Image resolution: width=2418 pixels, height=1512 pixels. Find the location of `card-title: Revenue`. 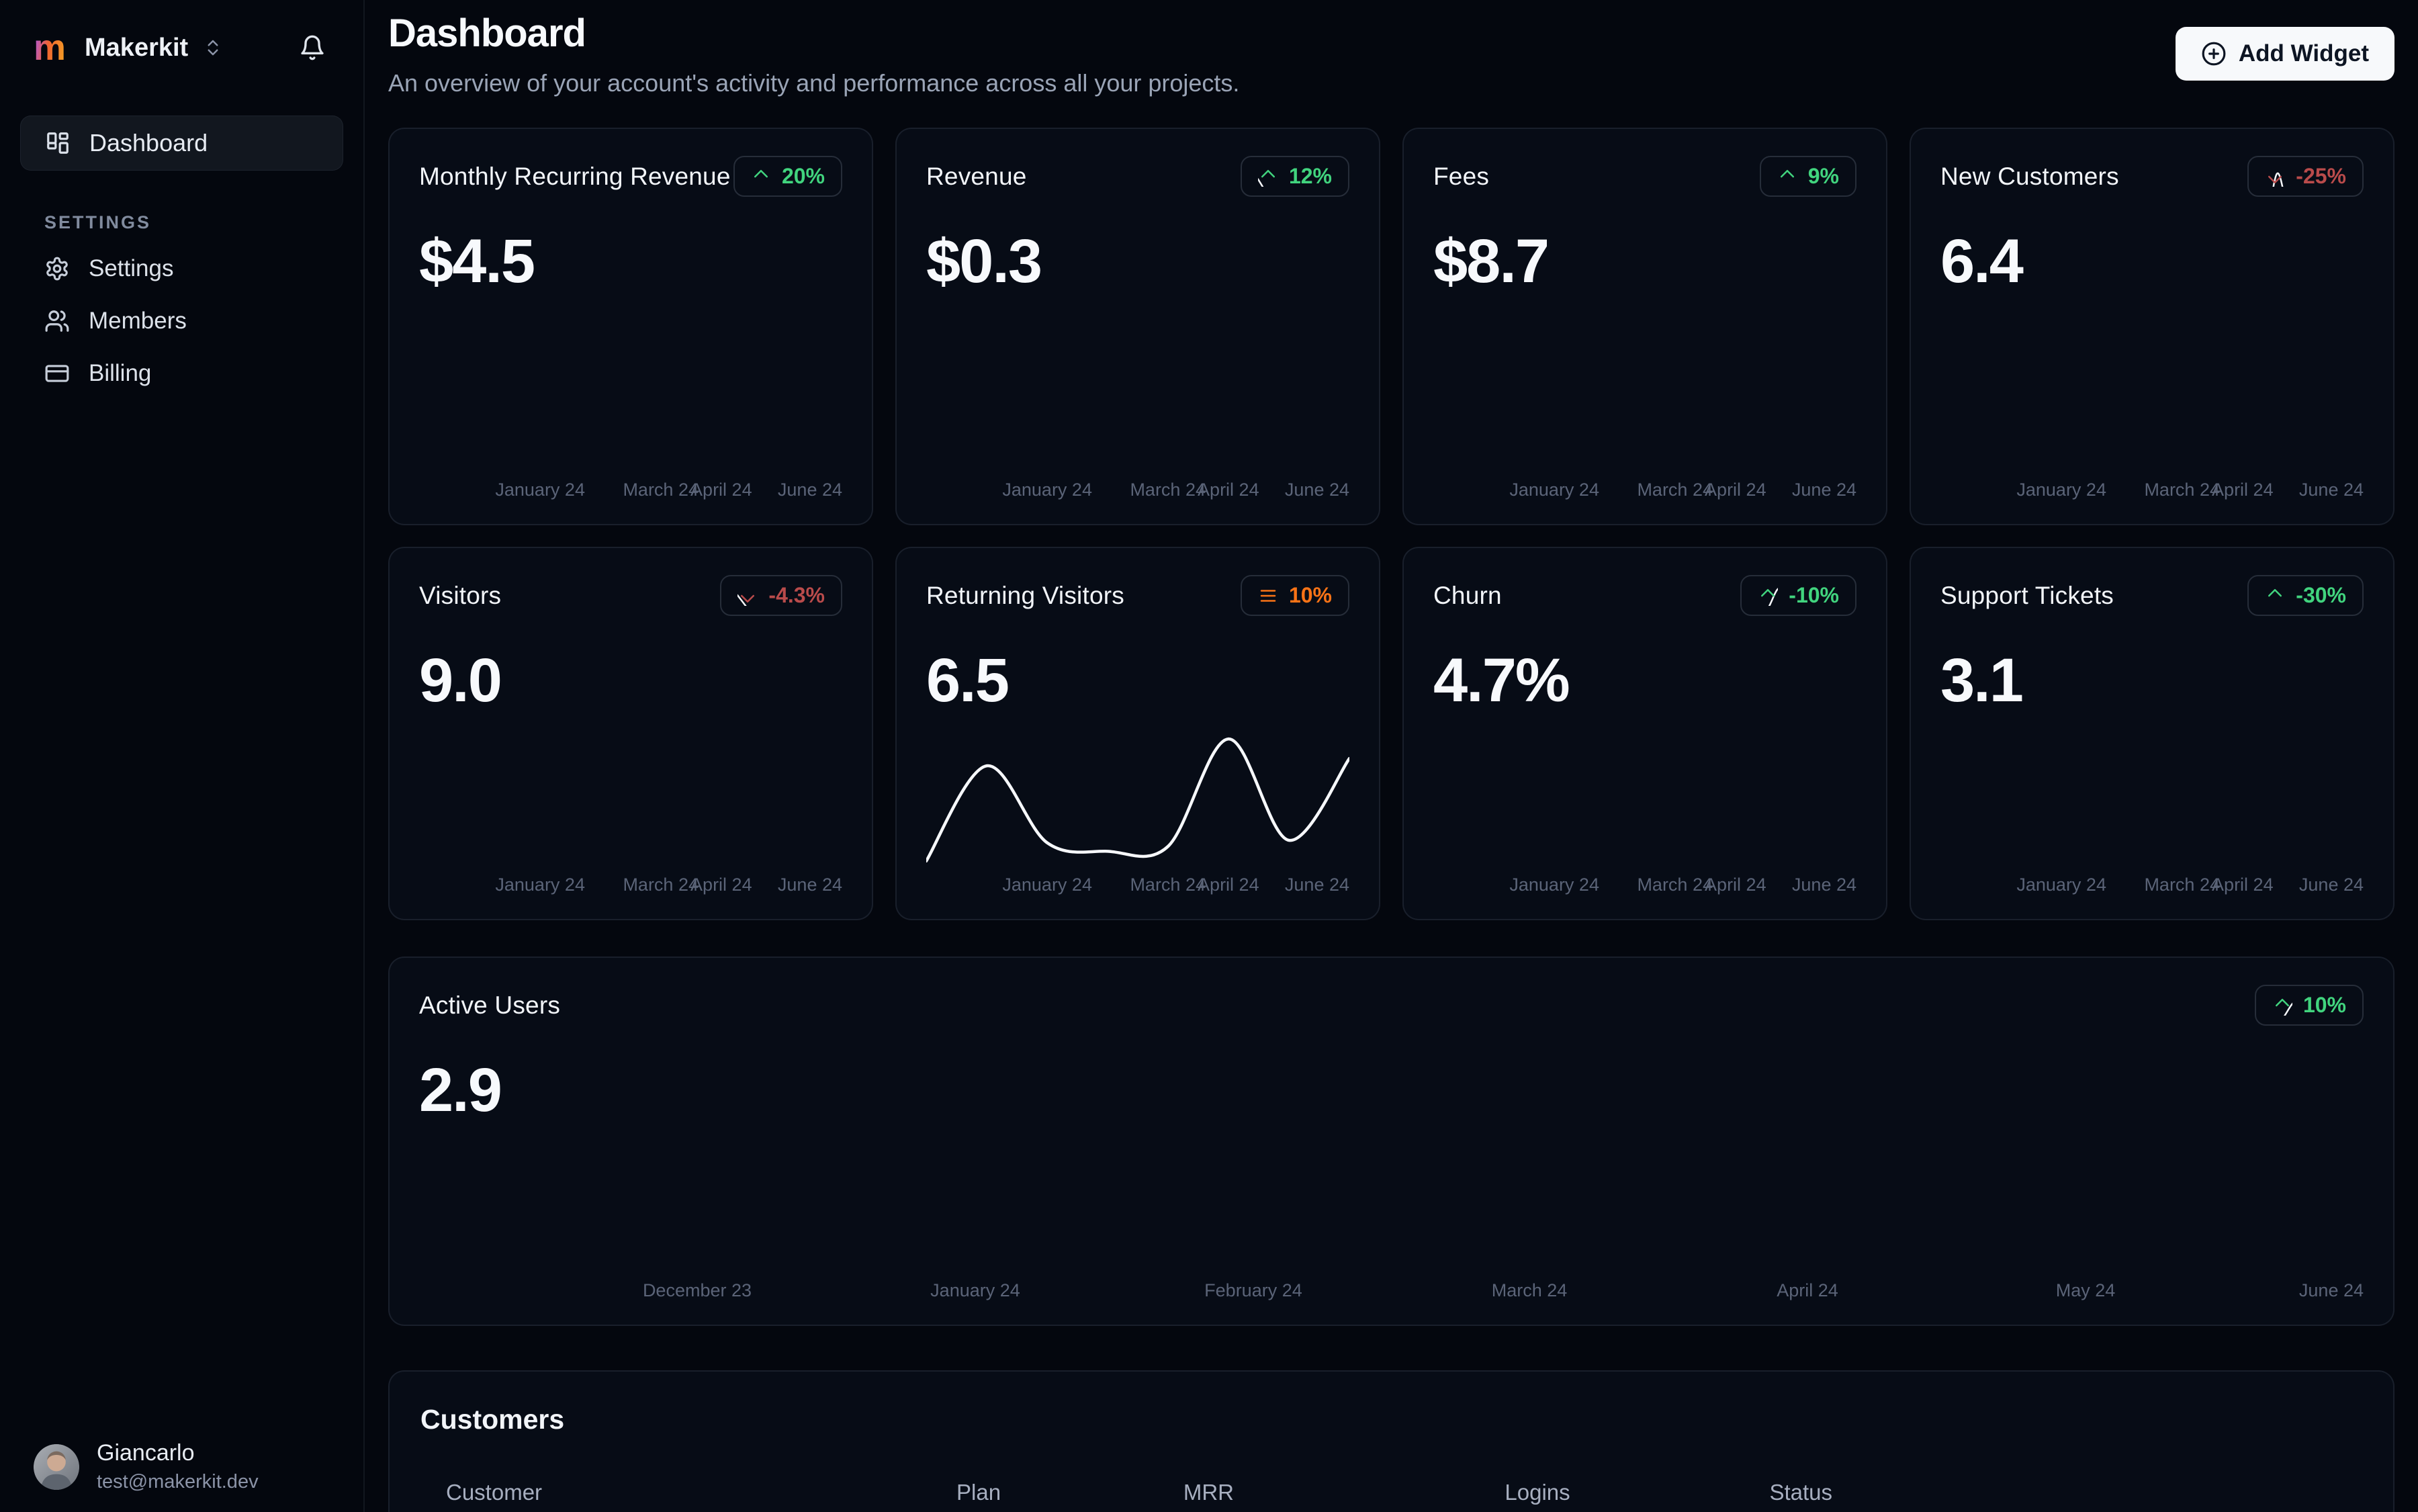

card-title: Revenue is located at coordinates (976, 176).